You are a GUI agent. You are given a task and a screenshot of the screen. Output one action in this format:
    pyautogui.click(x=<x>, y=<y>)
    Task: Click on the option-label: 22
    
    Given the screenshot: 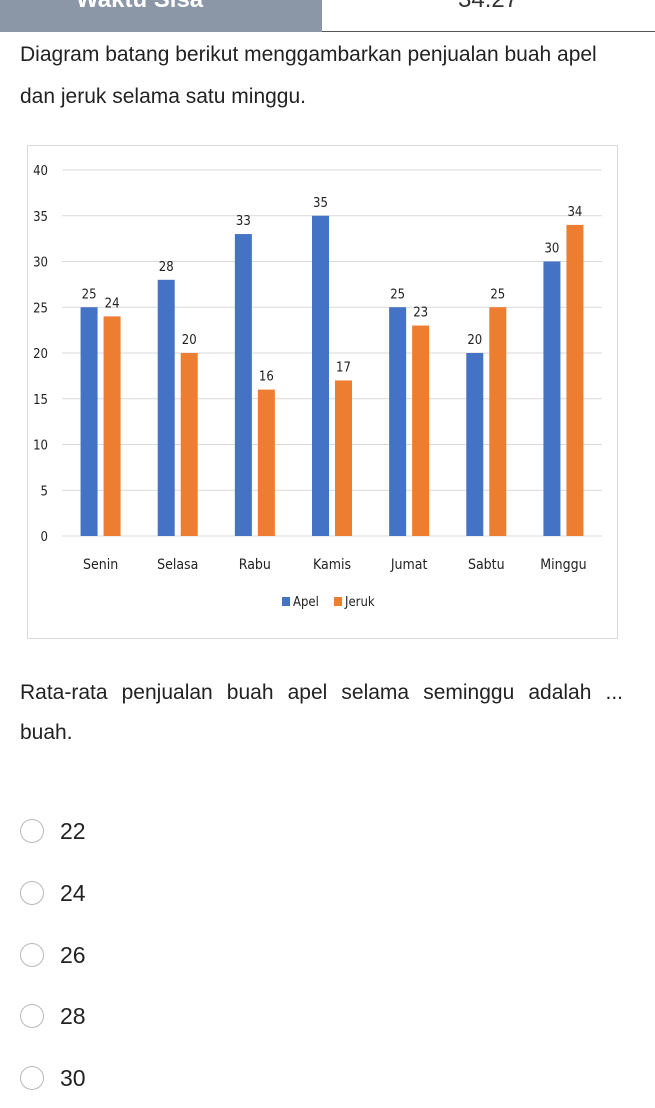 What is the action you would take?
    pyautogui.click(x=73, y=830)
    